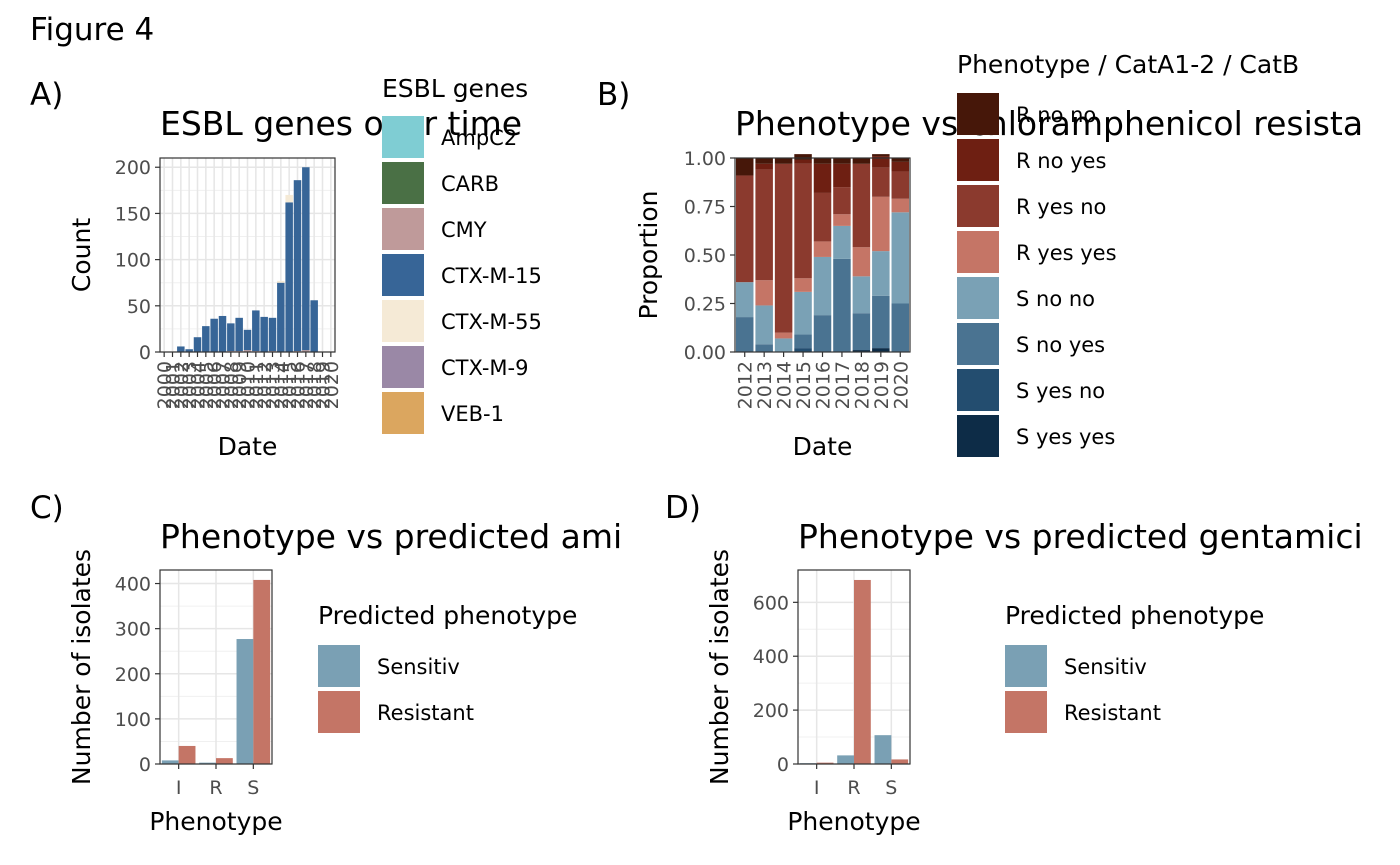 Image resolution: width=1400 pixels, height=865 pixels. What do you see at coordinates (705, 305) in the screenshot?
I see `y-tick-label: 0.25` at bounding box center [705, 305].